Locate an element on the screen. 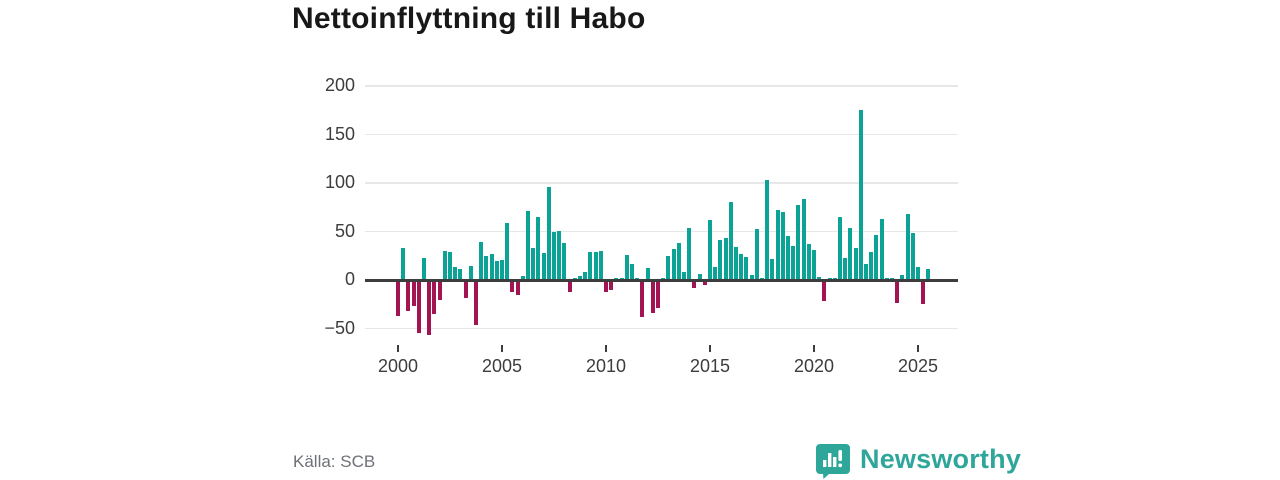 Image resolution: width=1280 pixels, height=480 pixels. y-tick-label-50: 50 is located at coordinates (344, 230).